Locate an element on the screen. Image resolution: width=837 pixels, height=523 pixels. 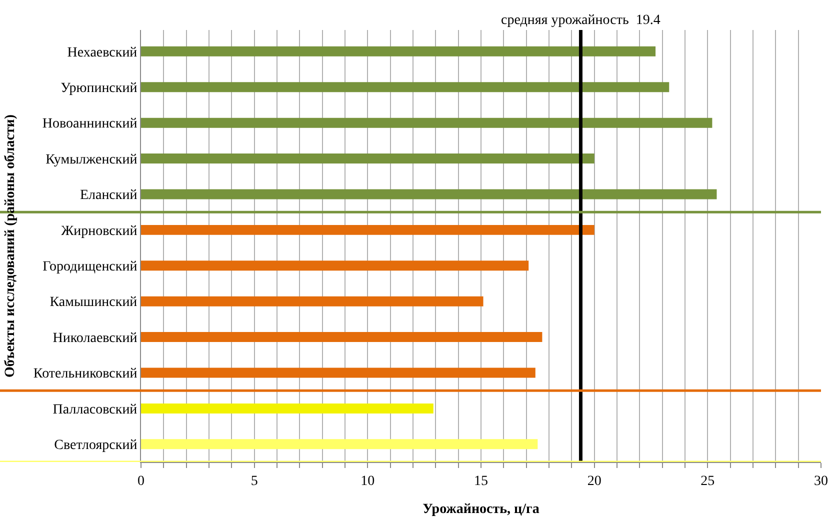
y-tick-label: Кумылженский is located at coordinates (92, 160).